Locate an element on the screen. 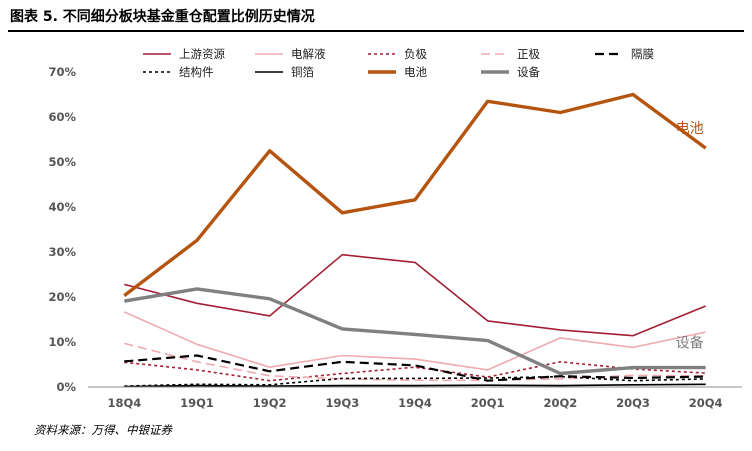  x-axis: 18Q4 19Q1 19Q2 19Q3 19Q4 20Q1 20Q2 20Q3 20Q4 is located at coordinates (415, 398).